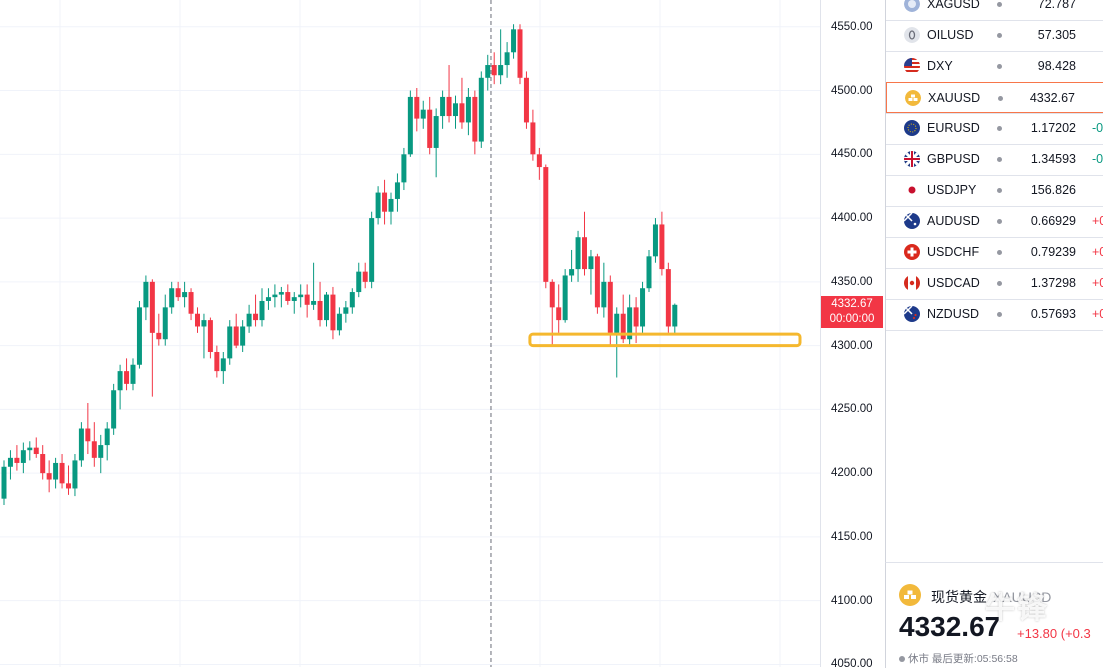 This screenshot has width=1103, height=670. What do you see at coordinates (994, 190) in the screenshot?
I see `watchlist-row-usdjpy: USDJPY 156.826` at bounding box center [994, 190].